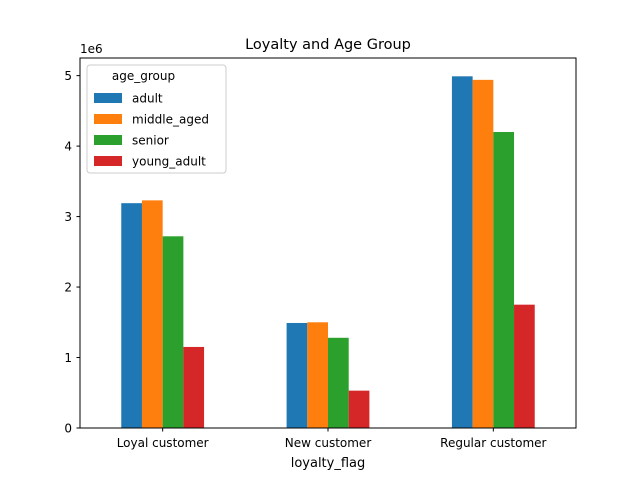 The width and height of the screenshot is (640, 480). What do you see at coordinates (328, 443) in the screenshot?
I see `x-tick-label: New customer` at bounding box center [328, 443].